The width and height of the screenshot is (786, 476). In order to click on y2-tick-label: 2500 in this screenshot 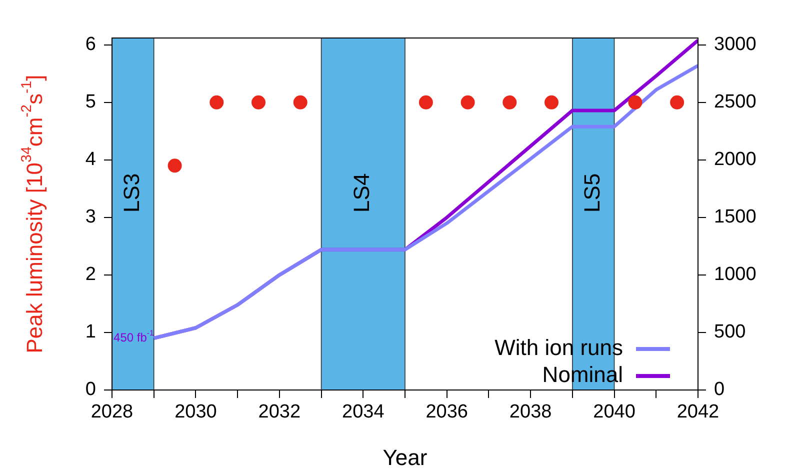, I will do `click(735, 102)`.